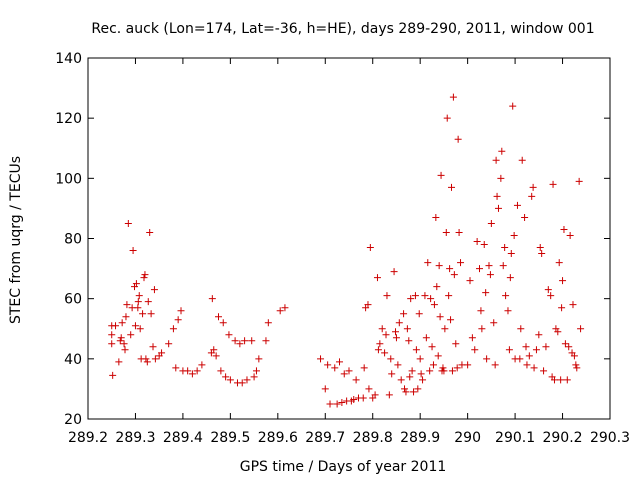  Describe the element at coordinates (183, 438) in the screenshot. I see `x-tick-label: 289.4` at that location.